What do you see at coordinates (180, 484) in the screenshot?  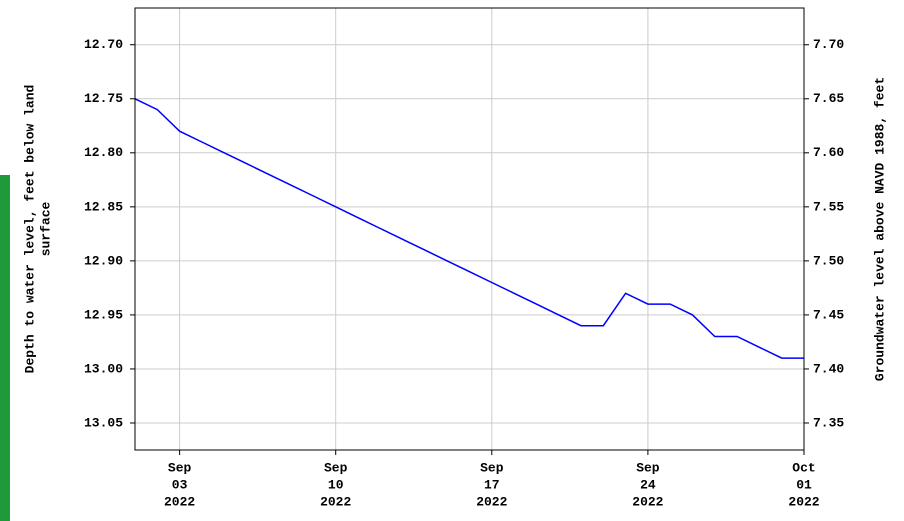 I see `x-tick-label: 03` at bounding box center [180, 484].